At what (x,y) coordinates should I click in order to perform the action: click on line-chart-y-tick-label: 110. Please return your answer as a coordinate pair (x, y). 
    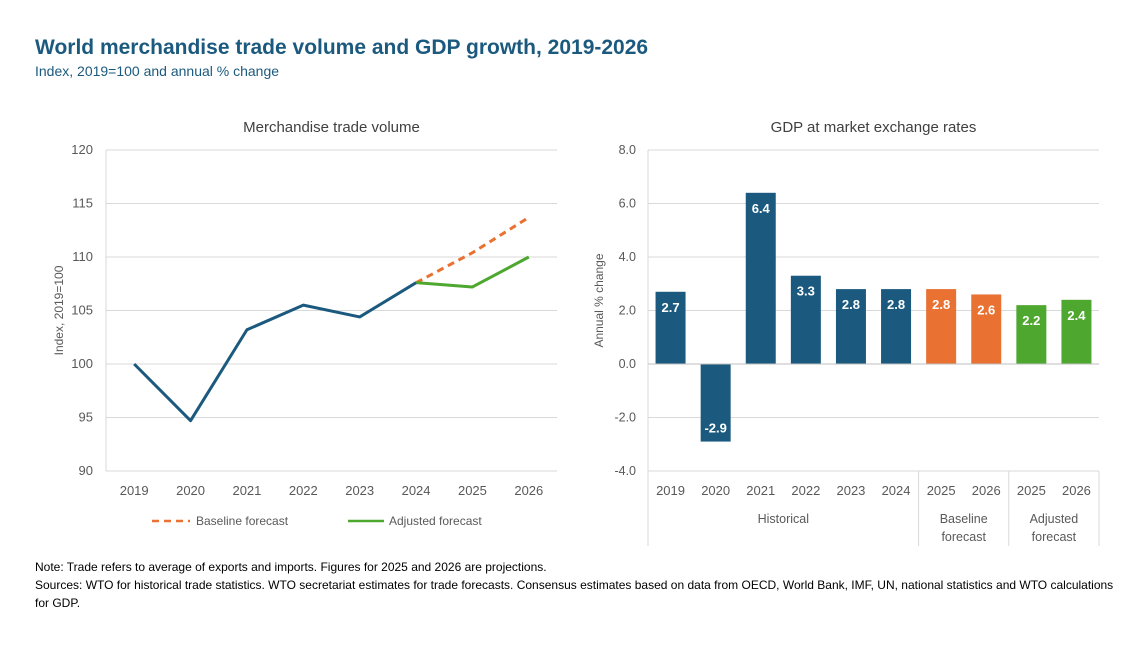
    Looking at the image, I should click on (82, 256).